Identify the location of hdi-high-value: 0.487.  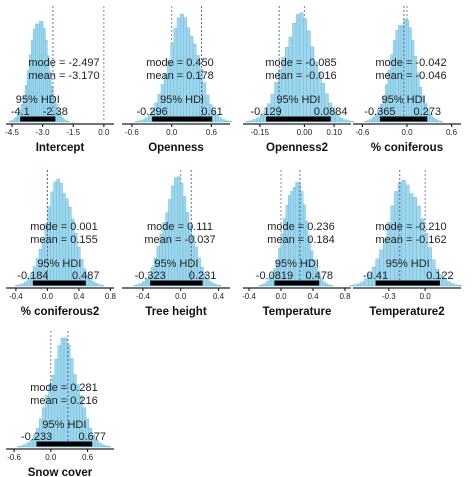
(86, 276).